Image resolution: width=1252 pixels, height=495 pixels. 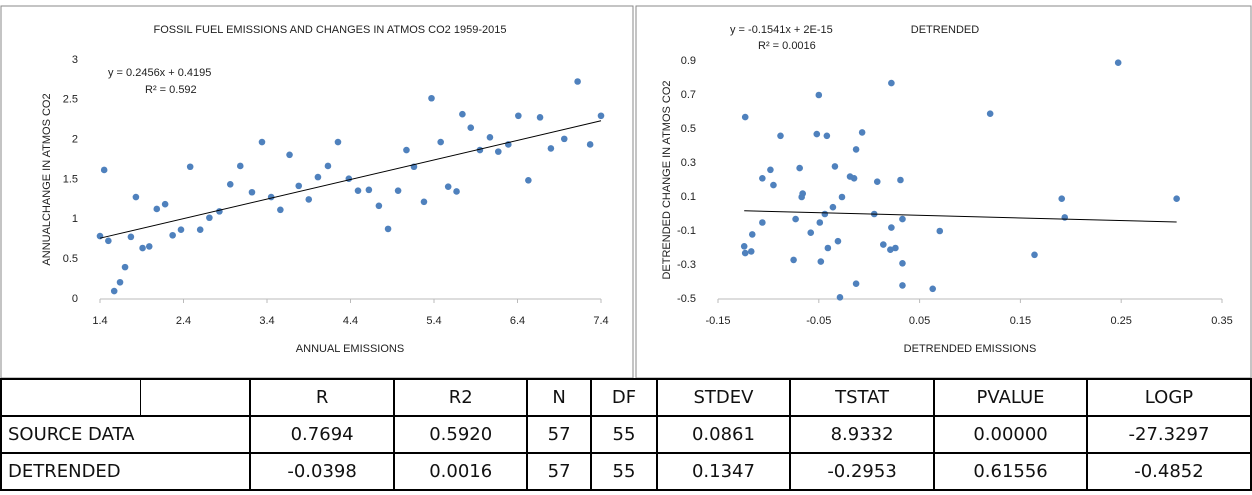 What do you see at coordinates (1010, 397) in the screenshot?
I see `cell: PVALUE` at bounding box center [1010, 397].